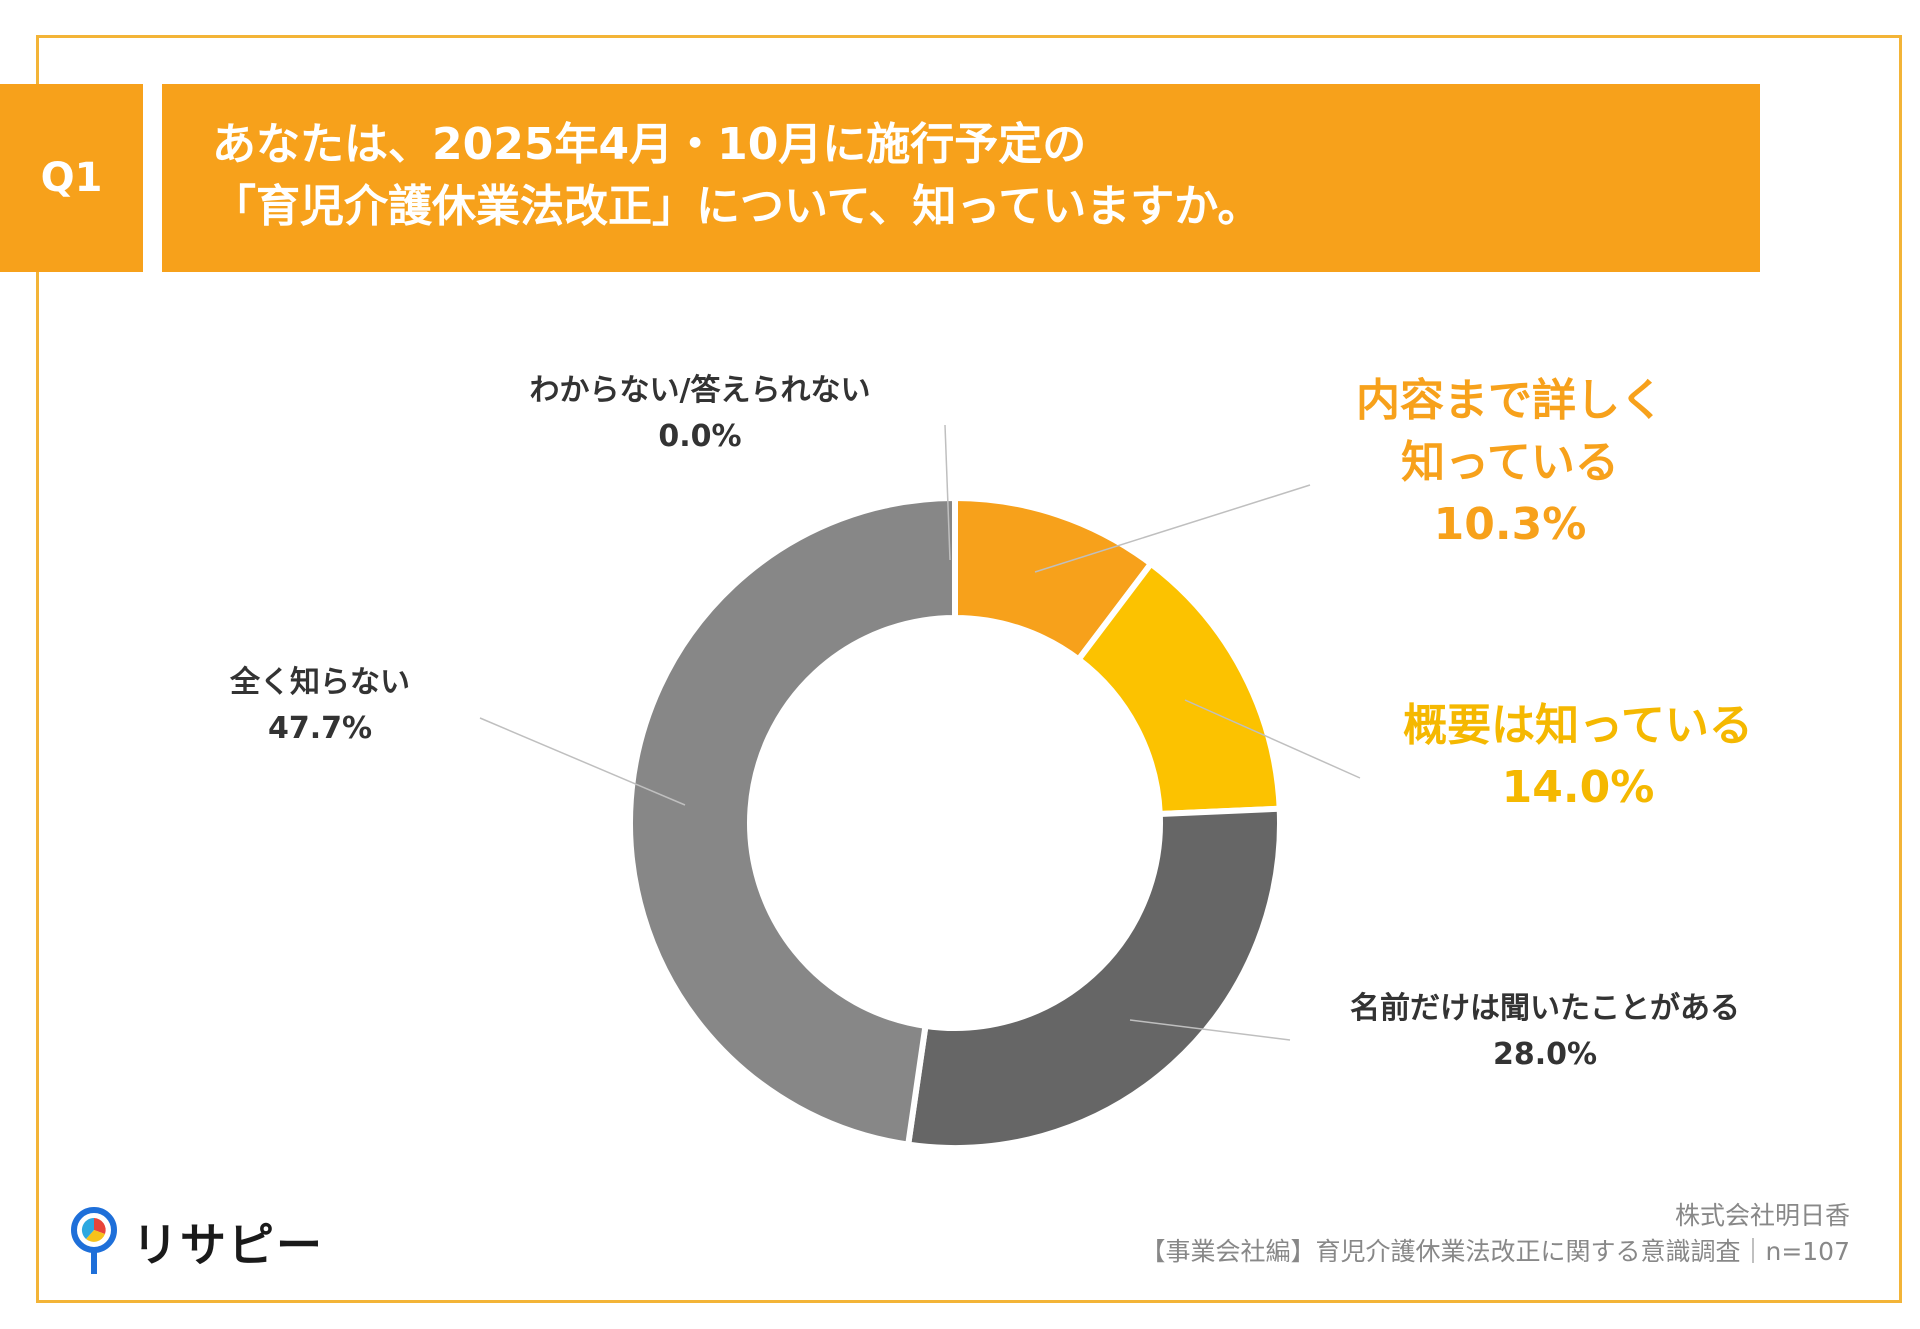 This screenshot has height=1329, width=1920. What do you see at coordinates (1510, 462) in the screenshot?
I see `data-label-0: 知っている` at bounding box center [1510, 462].